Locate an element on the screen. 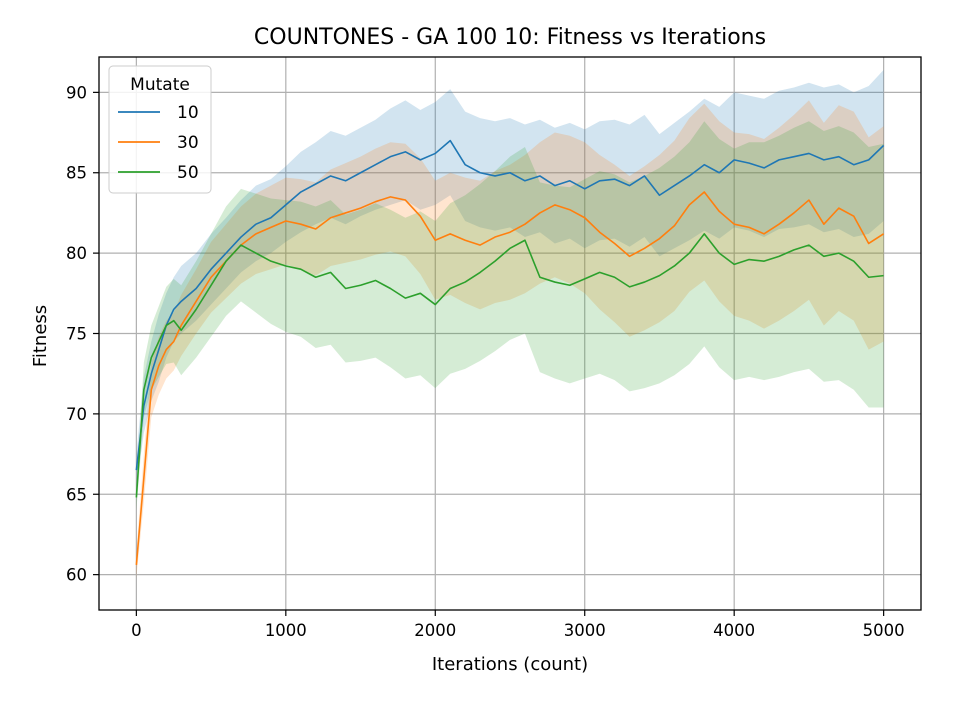 Image resolution: width=960 pixels, height=720 pixels. y-tick-label: 70 is located at coordinates (76, 414).